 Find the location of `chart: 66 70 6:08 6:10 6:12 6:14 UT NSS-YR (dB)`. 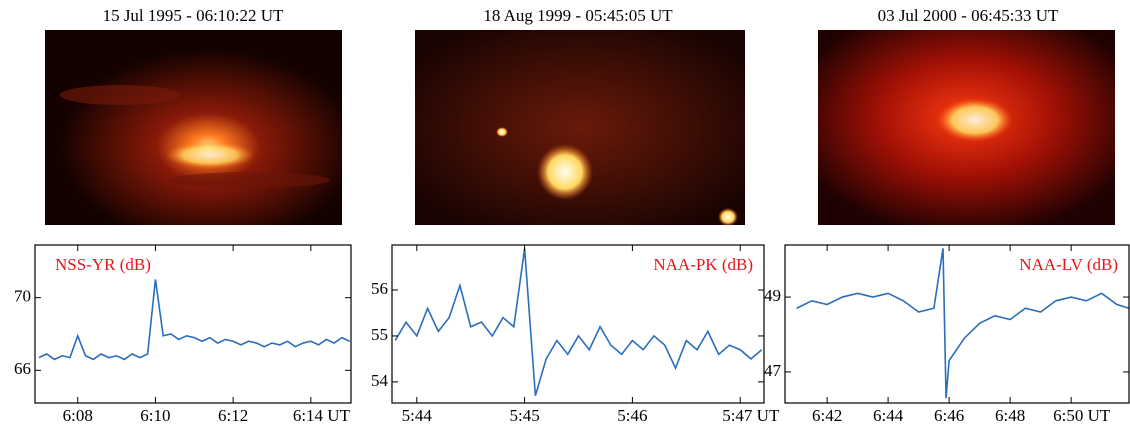

chart: 66 70 6:08 6:10 6:12 6:14 UT NSS-YR (dB) is located at coordinates (183, 334).